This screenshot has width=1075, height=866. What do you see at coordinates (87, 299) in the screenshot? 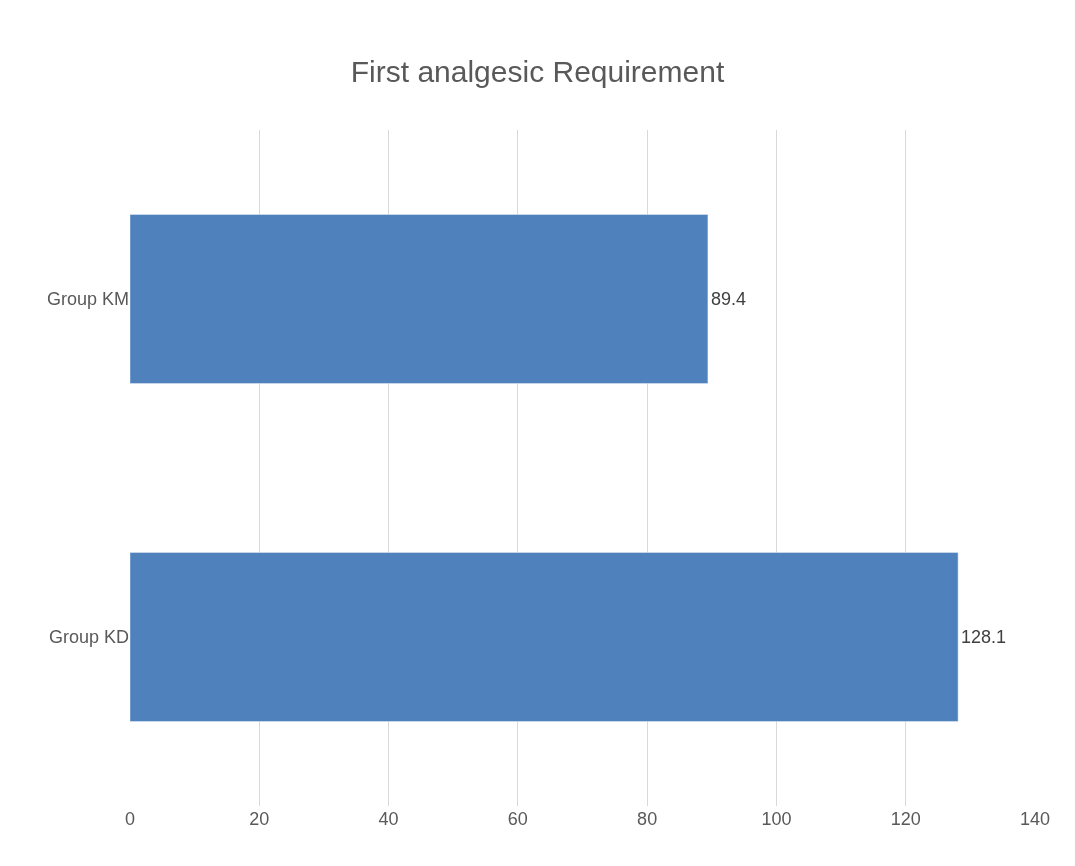
I see `y-tick-label: Group KM` at bounding box center [87, 299].